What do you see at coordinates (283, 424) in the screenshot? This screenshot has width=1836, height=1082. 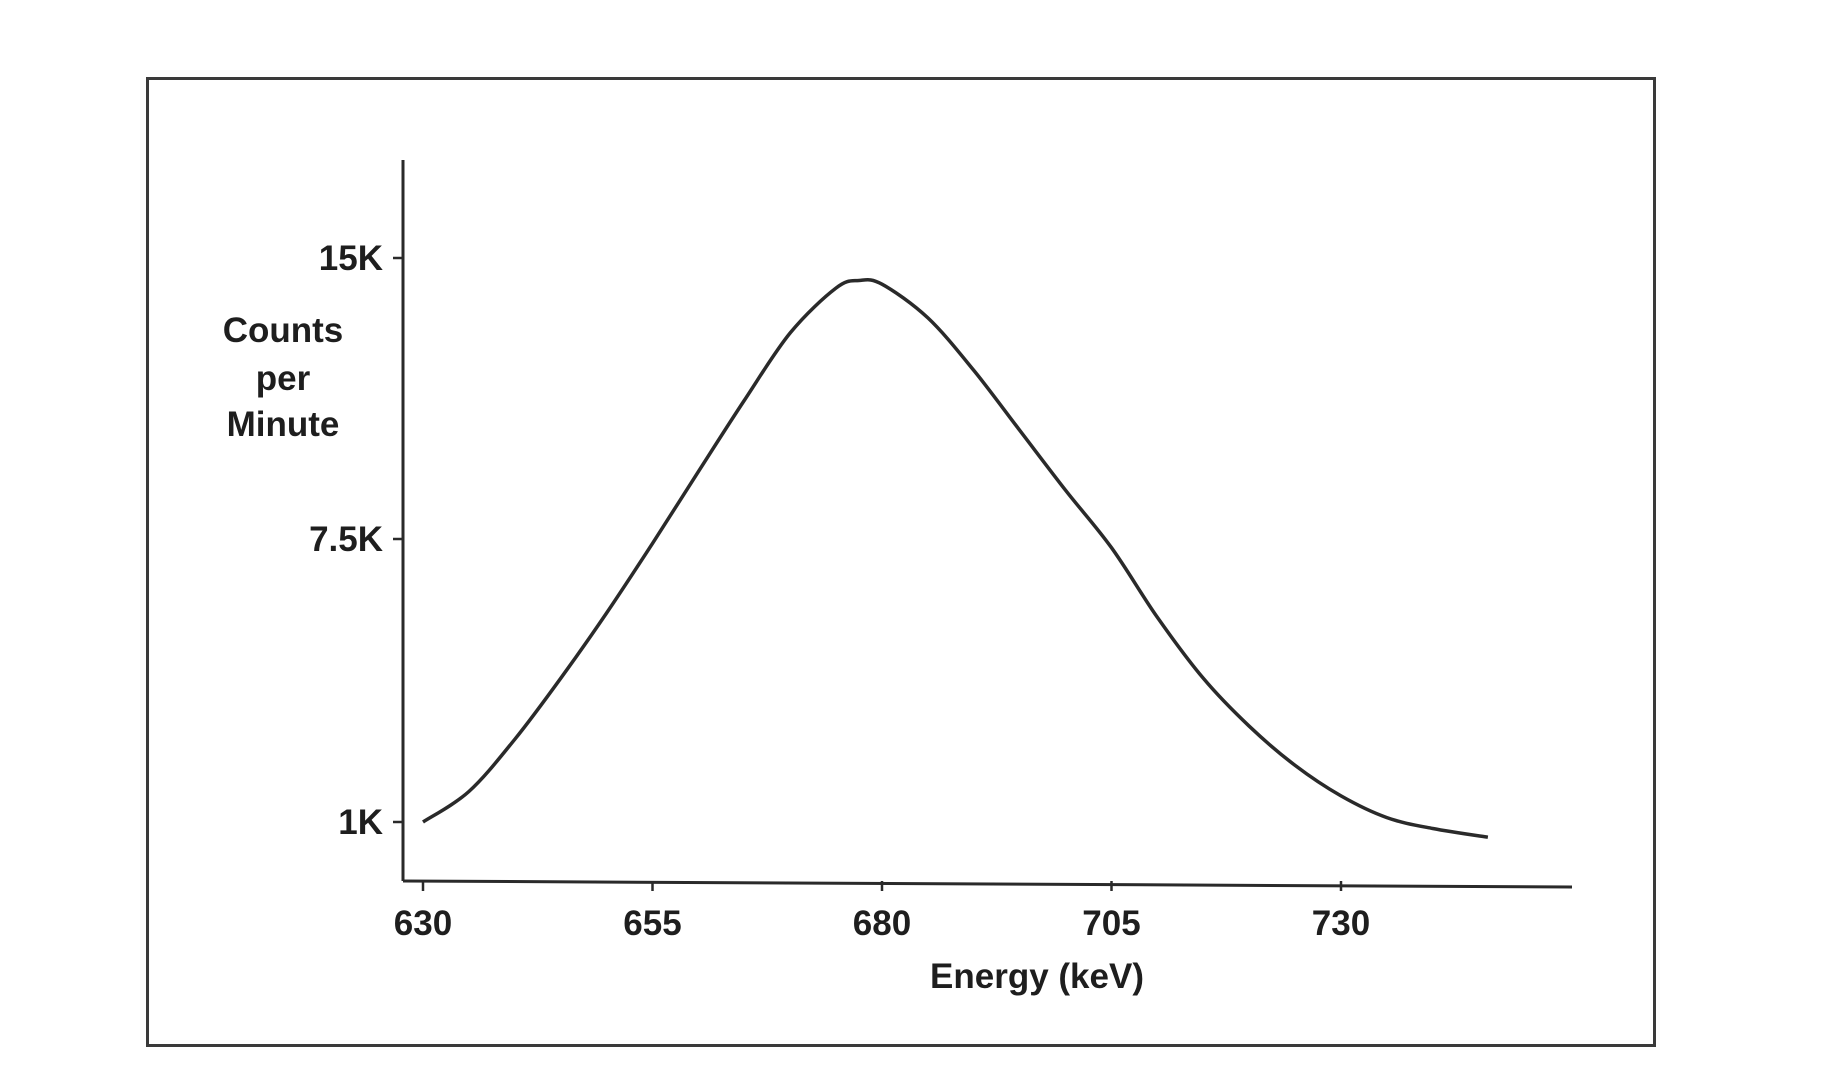 I see `y-axis-title-line: Minute` at bounding box center [283, 424].